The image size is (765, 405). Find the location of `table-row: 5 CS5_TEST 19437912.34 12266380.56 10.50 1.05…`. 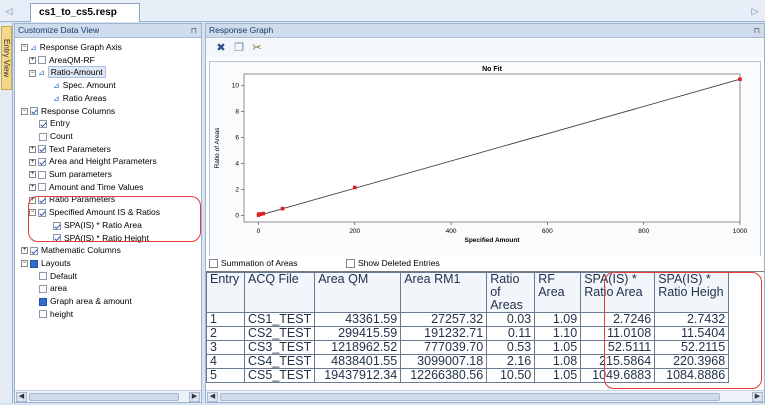

table-row: 5 CS5_TEST 19437912.34 12266380.56 10.50 1.05… is located at coordinates (468, 375).